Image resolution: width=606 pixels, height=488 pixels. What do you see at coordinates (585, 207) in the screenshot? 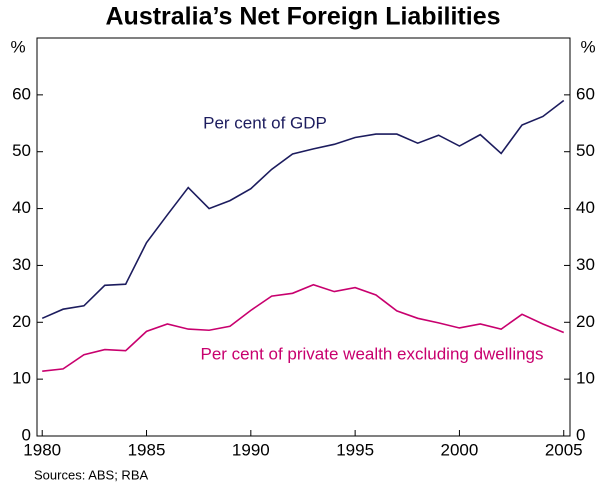
I see `y-tick-label-right: 40` at bounding box center [585, 207].